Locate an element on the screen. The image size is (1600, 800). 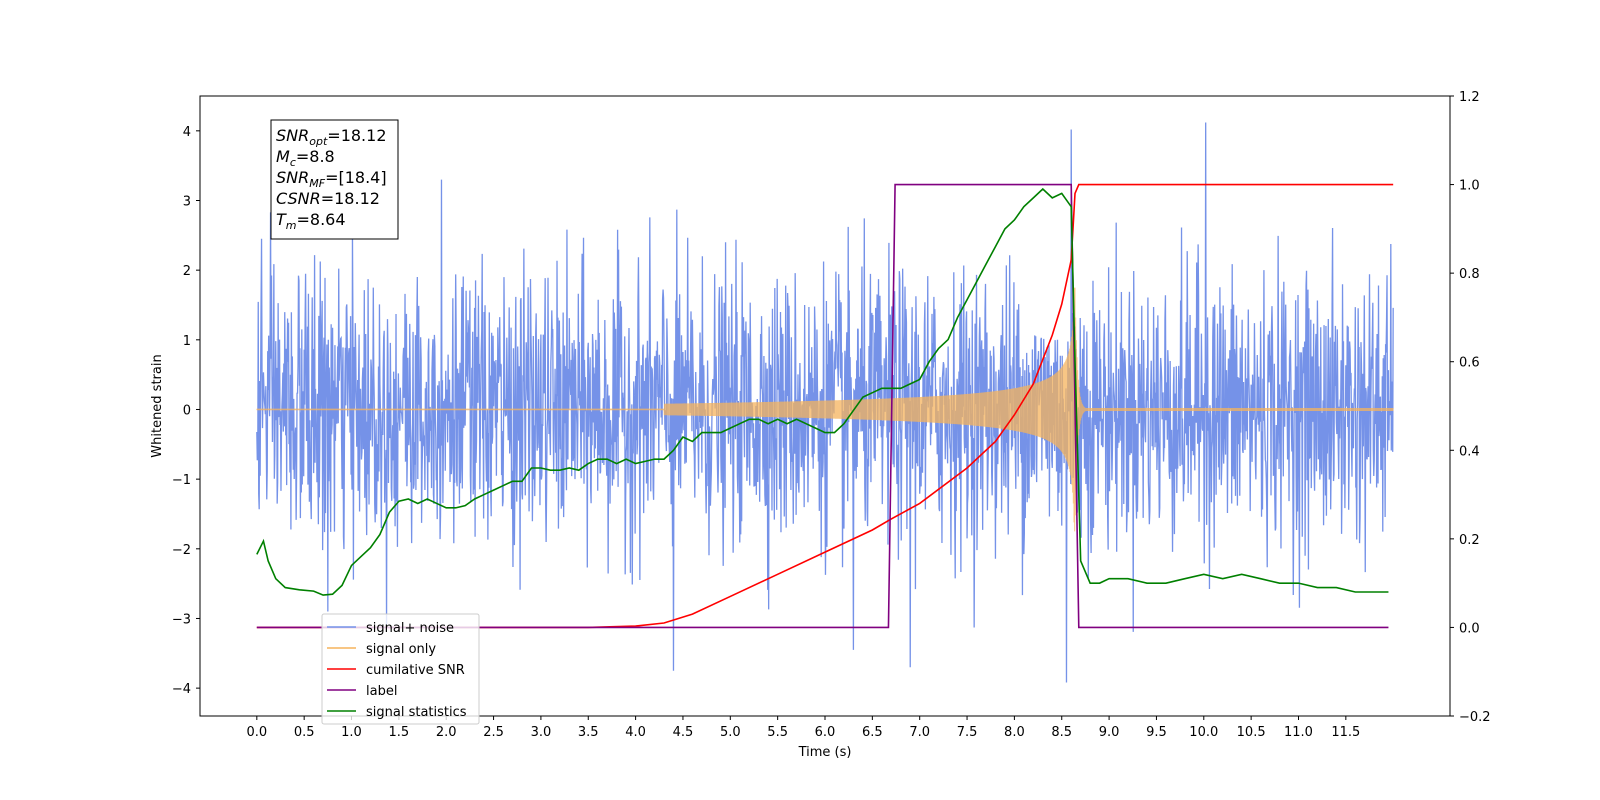
x-tick-label: 2.0 is located at coordinates (446, 732).